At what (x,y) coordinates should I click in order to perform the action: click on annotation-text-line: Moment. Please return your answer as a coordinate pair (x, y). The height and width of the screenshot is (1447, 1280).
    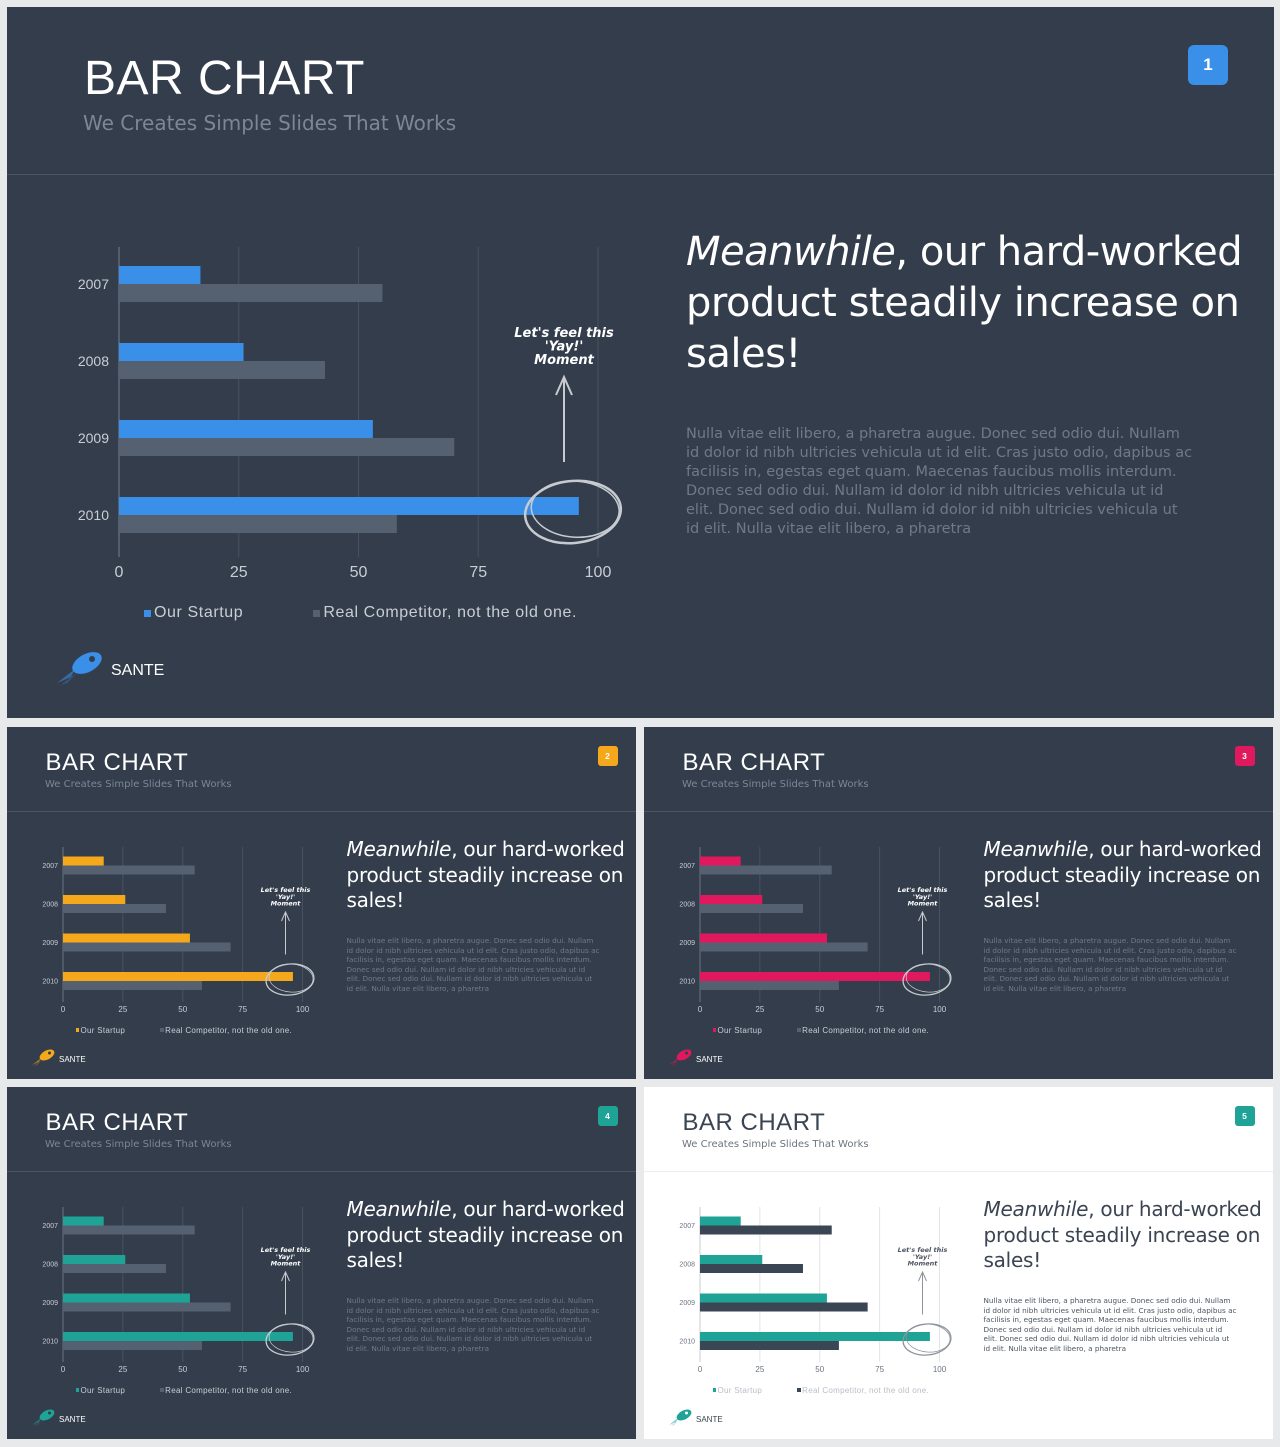
    Looking at the image, I should click on (286, 1264).